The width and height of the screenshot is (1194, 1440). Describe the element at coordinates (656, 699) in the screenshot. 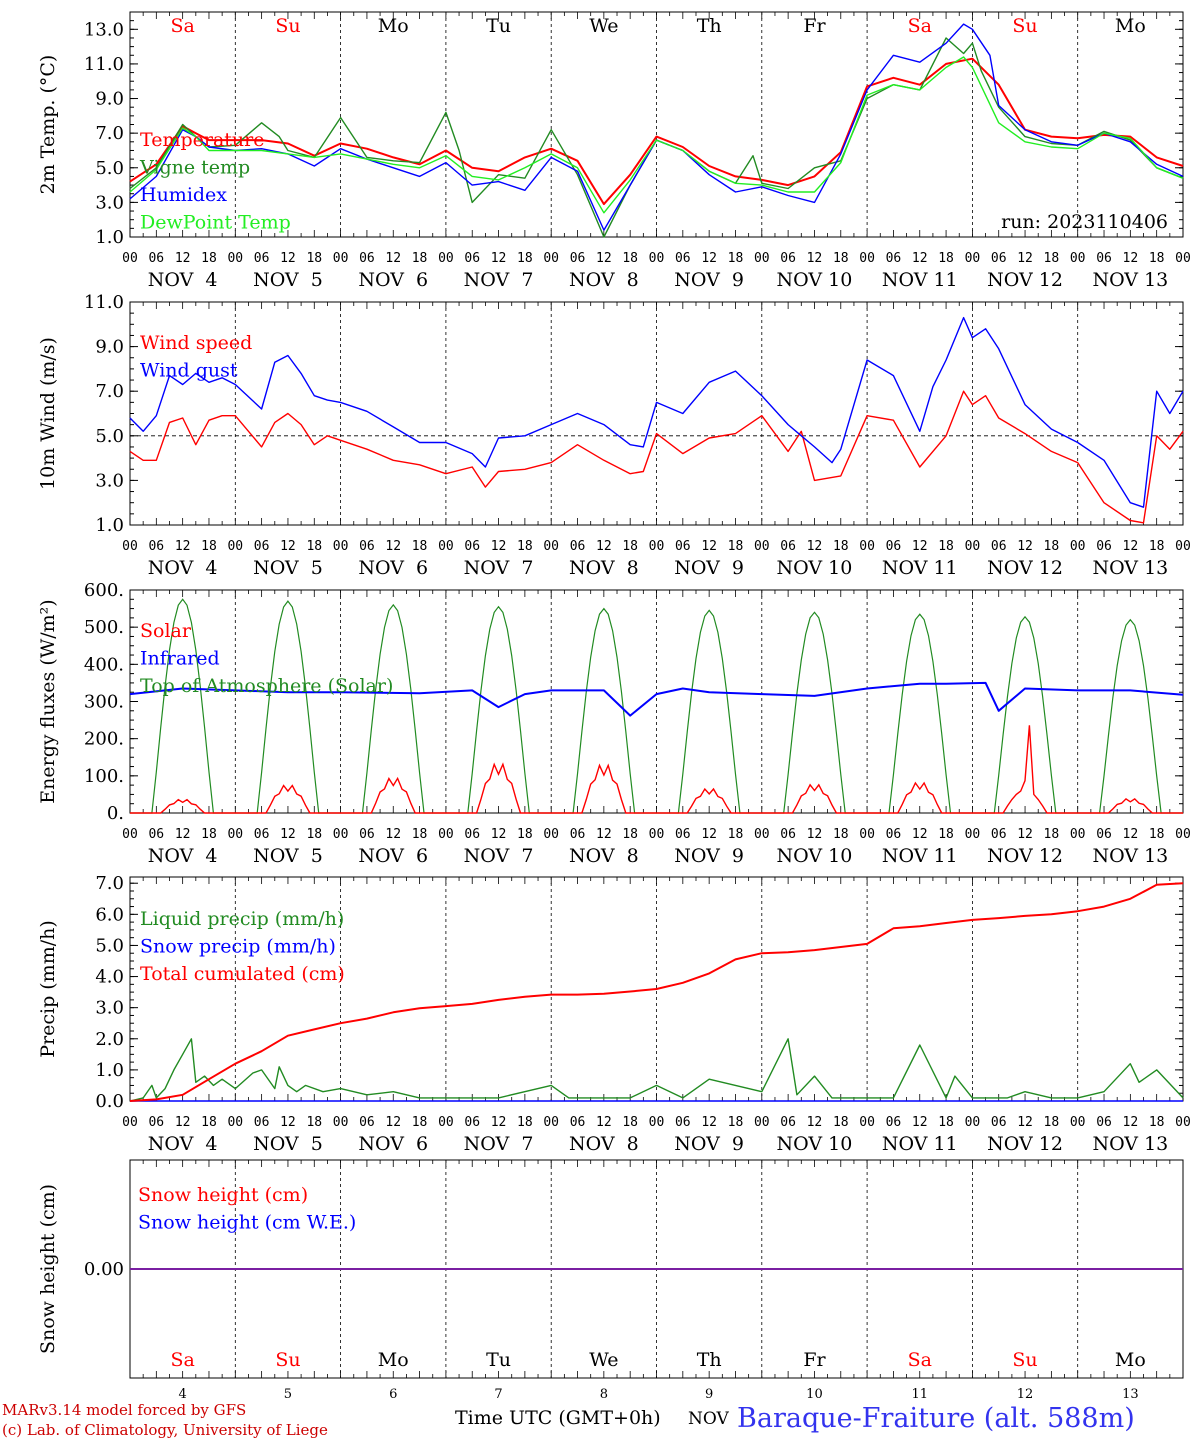

I see `series-infrared` at that location.